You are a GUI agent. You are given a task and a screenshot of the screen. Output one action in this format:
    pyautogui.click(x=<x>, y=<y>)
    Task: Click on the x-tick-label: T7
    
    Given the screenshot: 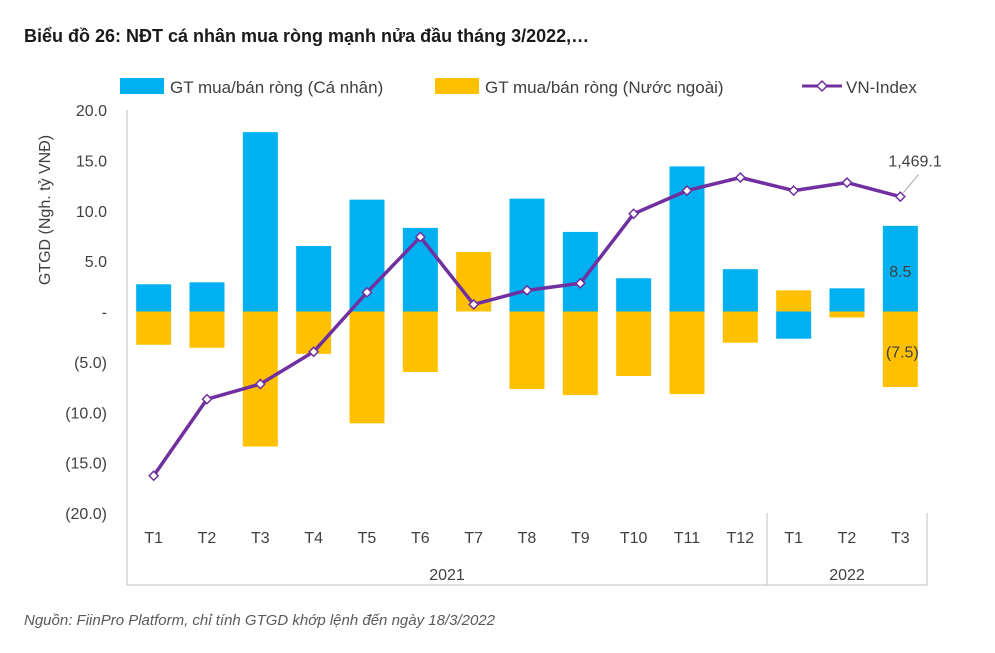 What is the action you would take?
    pyautogui.click(x=473, y=538)
    